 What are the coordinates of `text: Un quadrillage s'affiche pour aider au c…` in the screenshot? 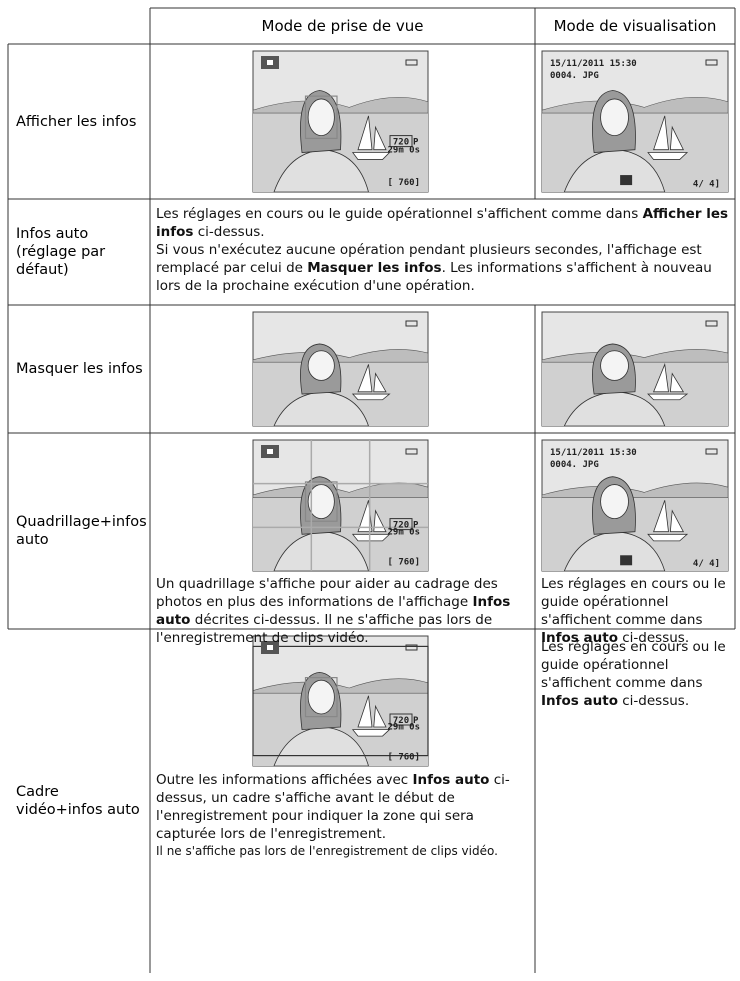 It's located at (327, 593).